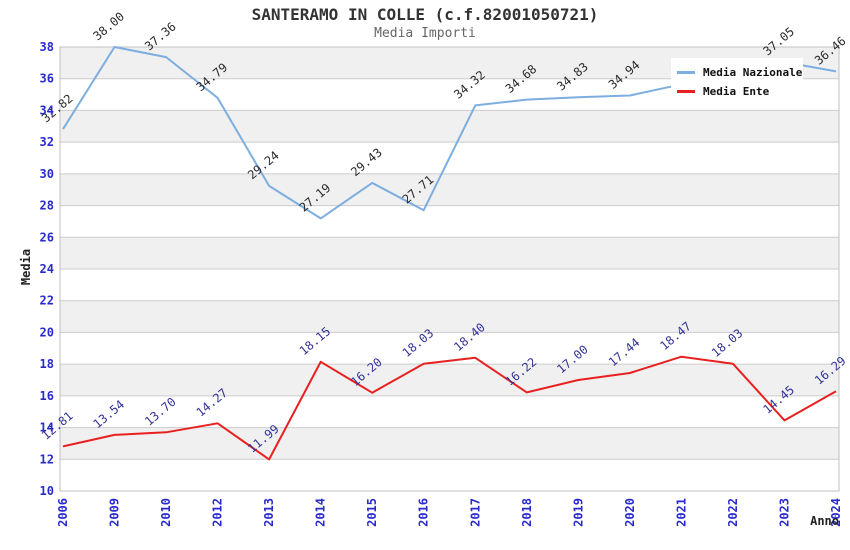 The image size is (850, 550). I want to click on y-axis-title: Media, so click(26, 267).